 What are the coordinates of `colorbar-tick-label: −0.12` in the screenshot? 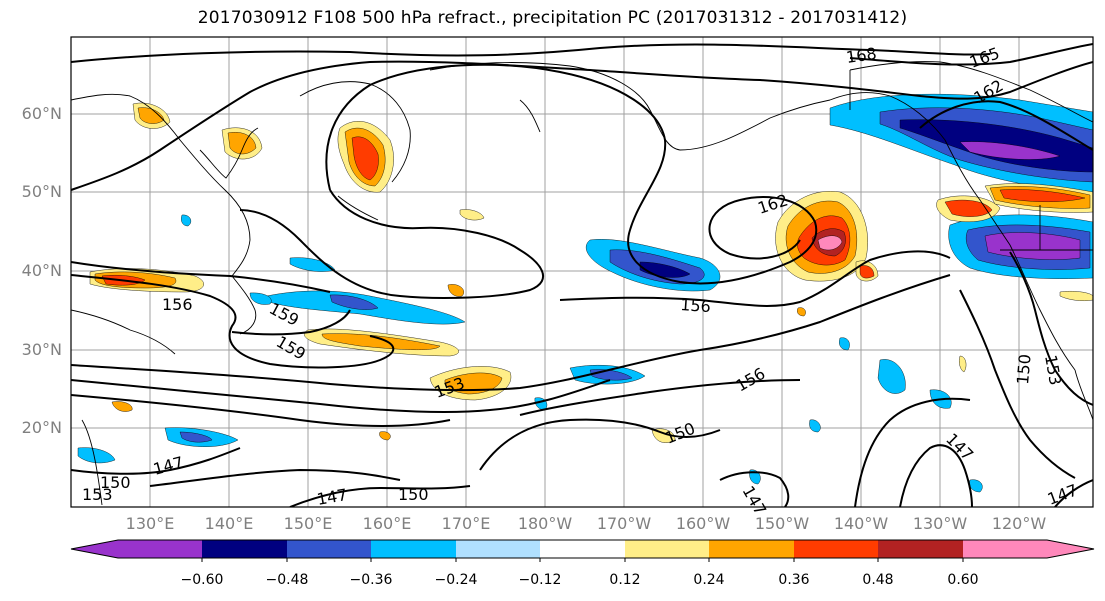 It's located at (540, 580).